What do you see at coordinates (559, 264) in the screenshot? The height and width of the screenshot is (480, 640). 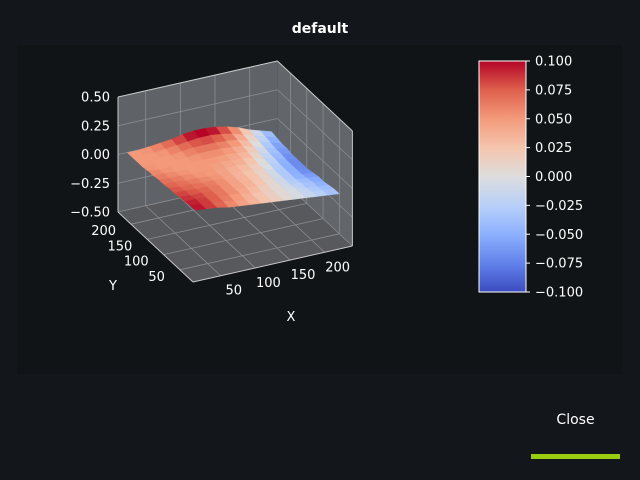 I see `colorbar-tick-label: −0.075` at bounding box center [559, 264].